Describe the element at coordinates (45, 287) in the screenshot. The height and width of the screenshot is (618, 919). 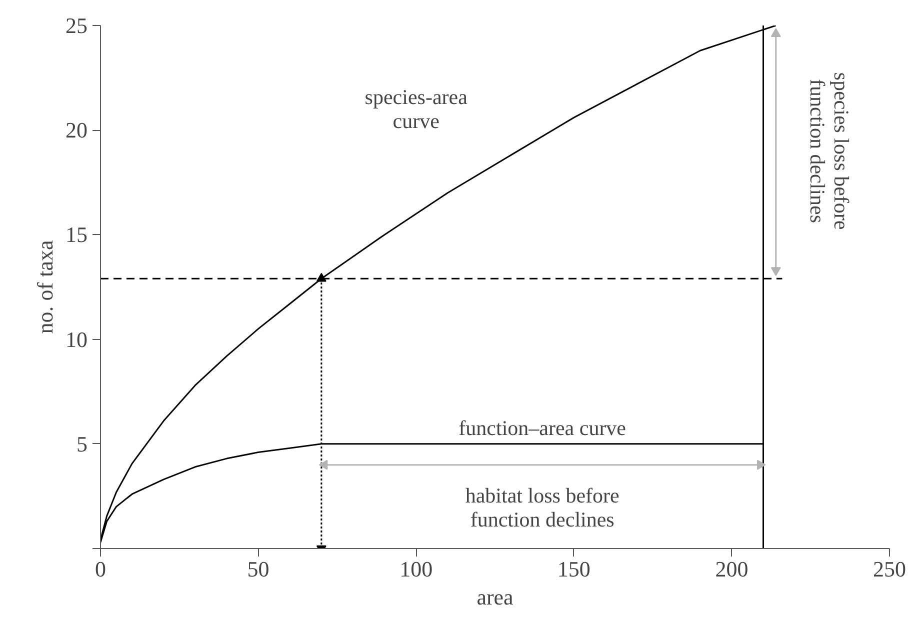
I see `y-axis-title: no. of taxa` at that location.